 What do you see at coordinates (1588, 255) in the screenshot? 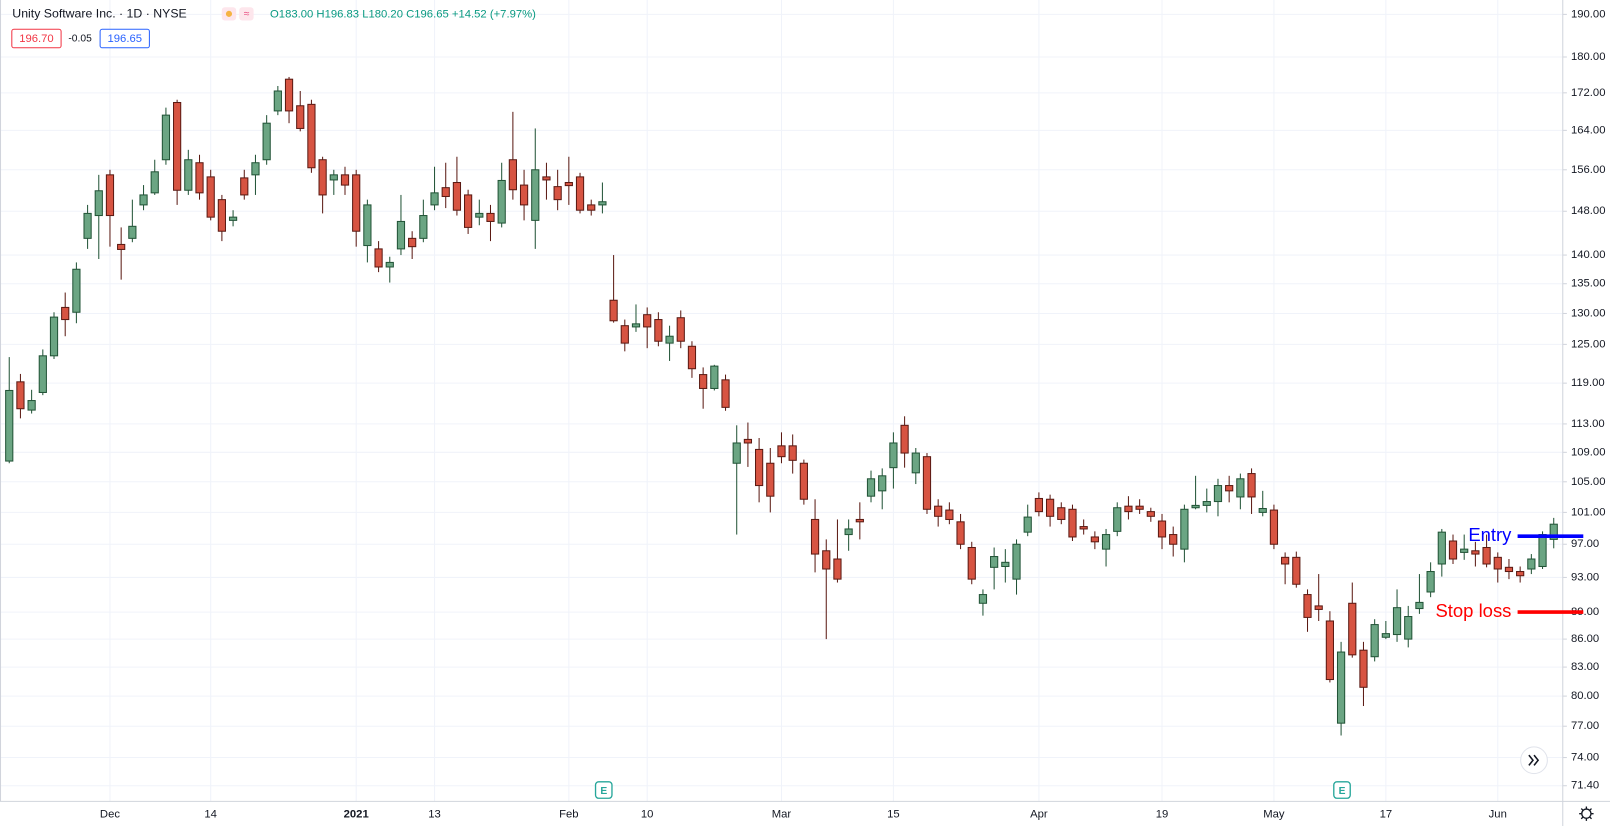
I see `y-tick-label: 140.00` at bounding box center [1588, 255].